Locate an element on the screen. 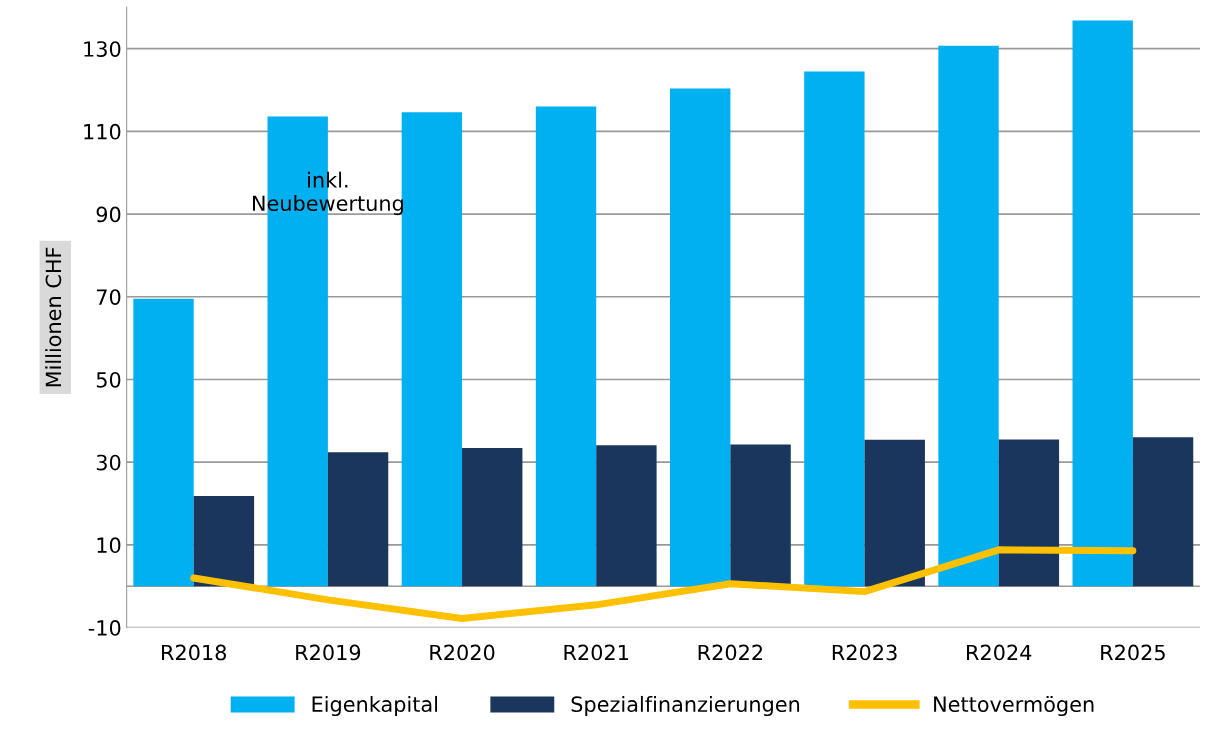 The width and height of the screenshot is (1206, 734). x-tick-label: R2021 is located at coordinates (596, 652).